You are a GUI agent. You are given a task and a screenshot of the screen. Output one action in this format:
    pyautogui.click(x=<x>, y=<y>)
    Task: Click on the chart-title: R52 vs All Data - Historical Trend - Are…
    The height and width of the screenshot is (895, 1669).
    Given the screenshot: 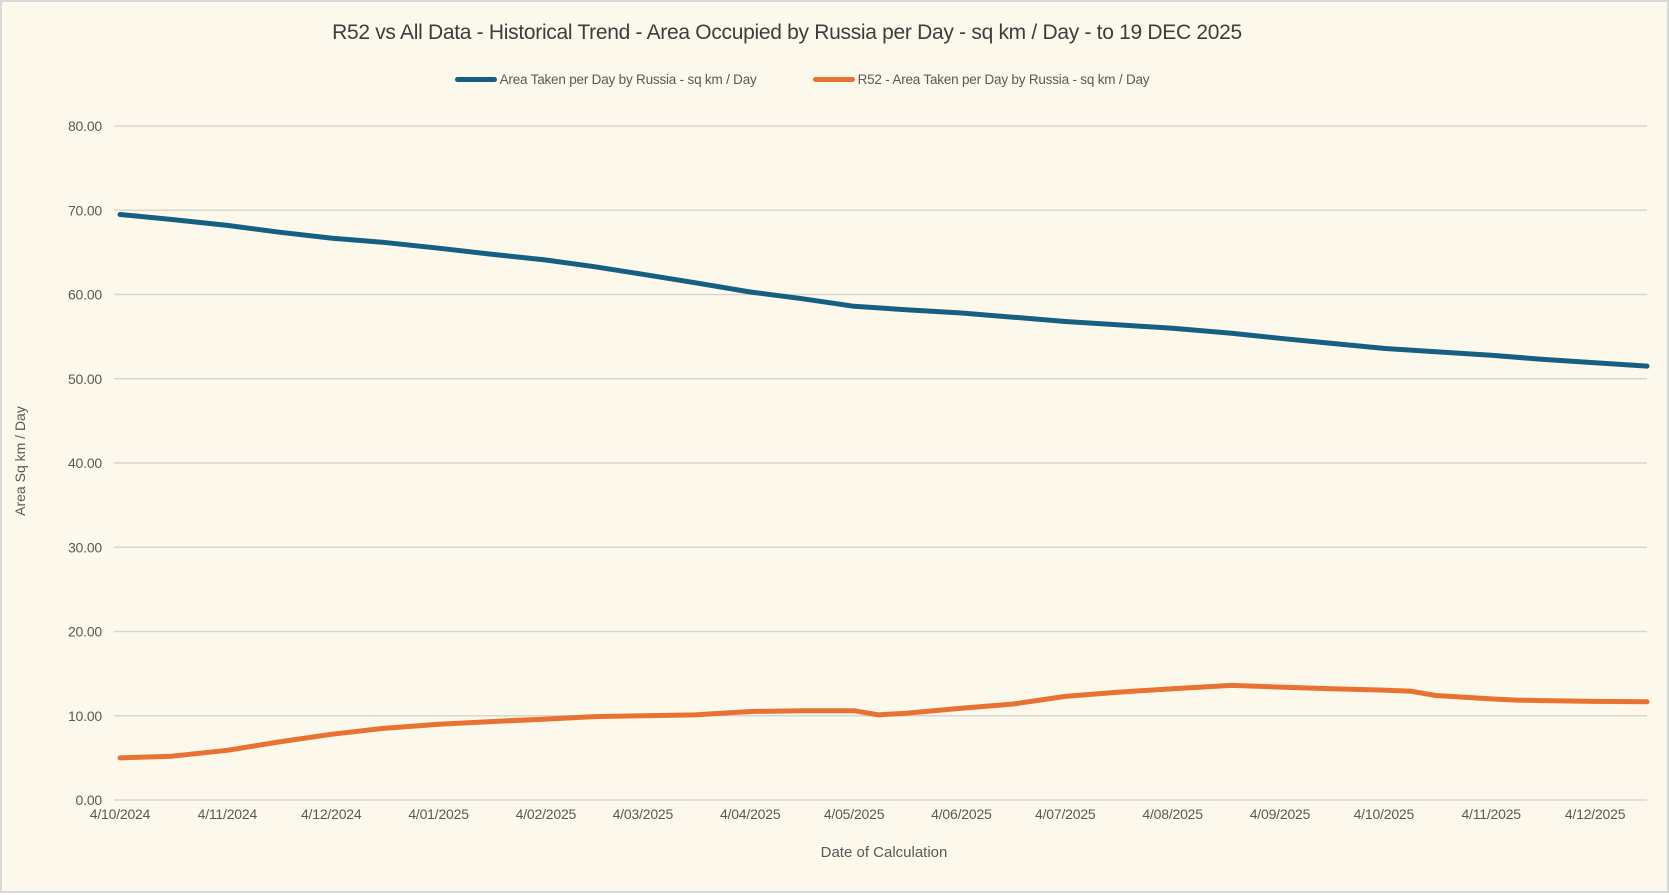 What is the action you would take?
    pyautogui.click(x=787, y=32)
    